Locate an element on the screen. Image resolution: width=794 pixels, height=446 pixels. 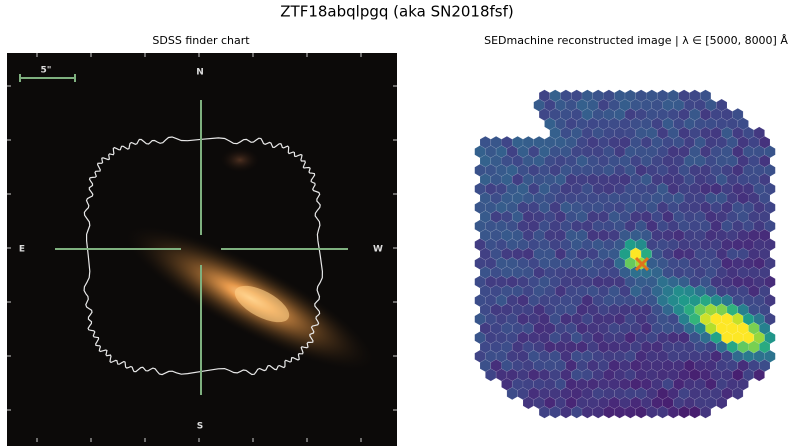
compass-label: S is located at coordinates (200, 427).